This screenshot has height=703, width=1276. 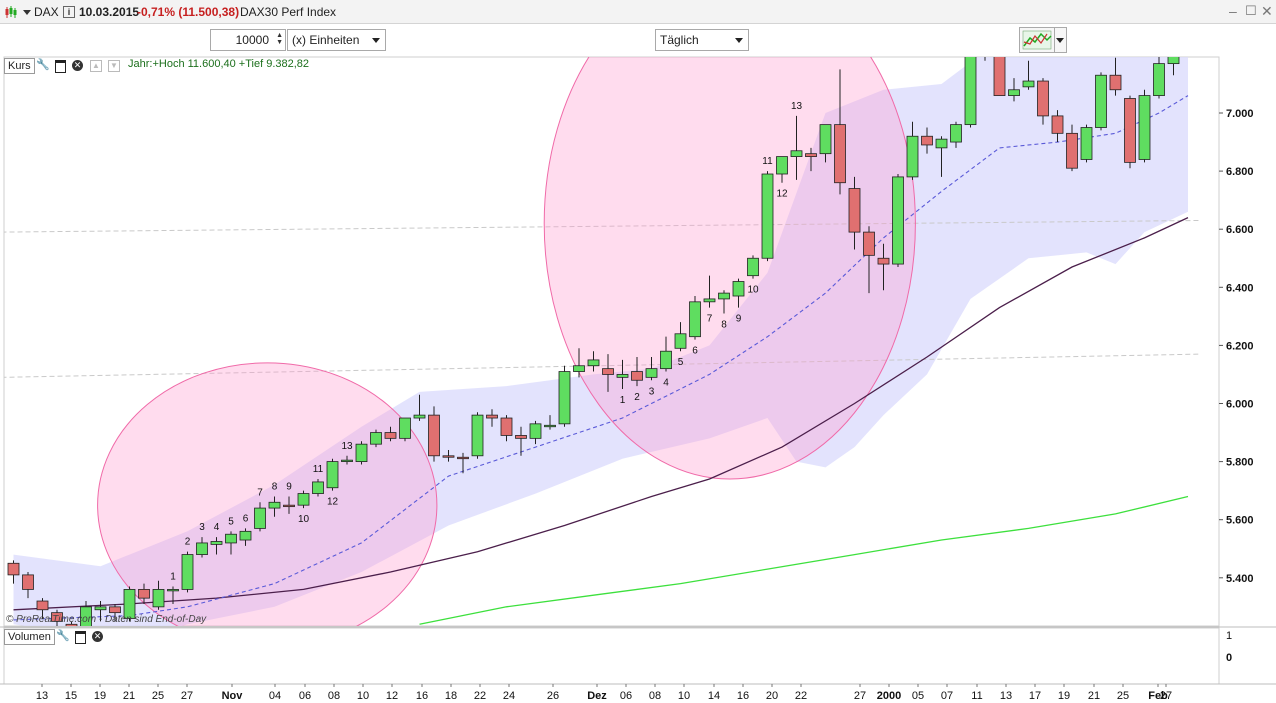 What do you see at coordinates (1233, 11) in the screenshot?
I see `minimize-icon: –` at bounding box center [1233, 11].